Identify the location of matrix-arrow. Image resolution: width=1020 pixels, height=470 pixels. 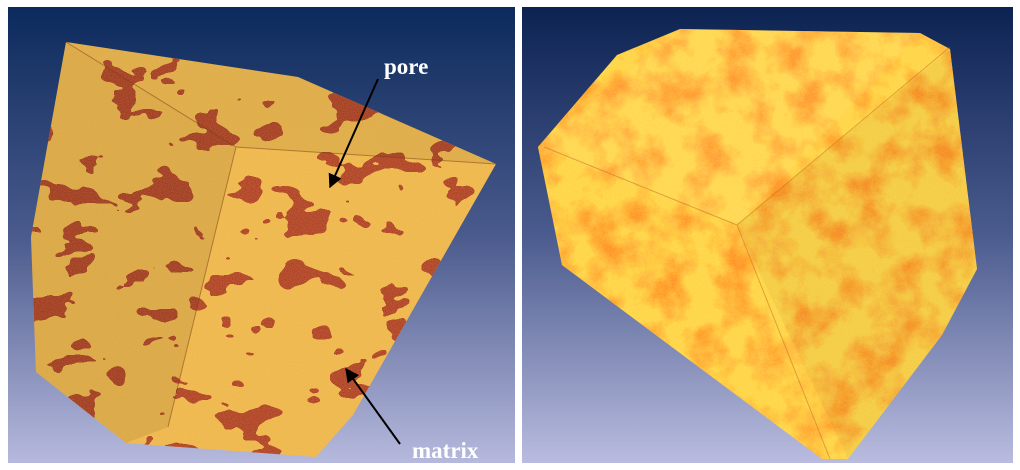
(373, 406).